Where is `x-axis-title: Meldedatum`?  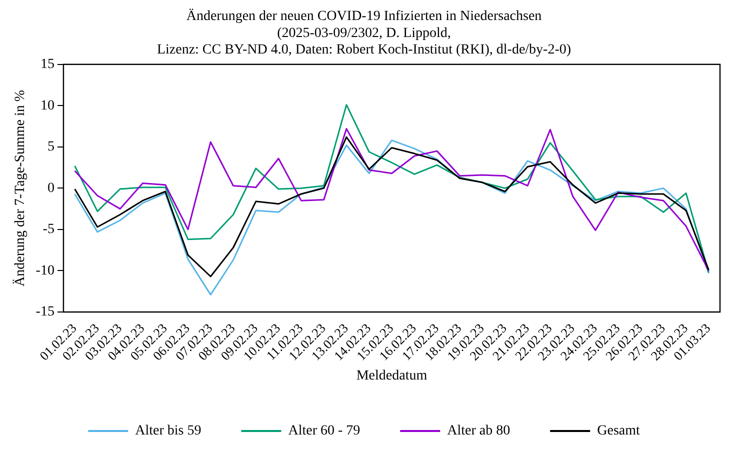
x-axis-title: Meldedatum is located at coordinates (392, 376).